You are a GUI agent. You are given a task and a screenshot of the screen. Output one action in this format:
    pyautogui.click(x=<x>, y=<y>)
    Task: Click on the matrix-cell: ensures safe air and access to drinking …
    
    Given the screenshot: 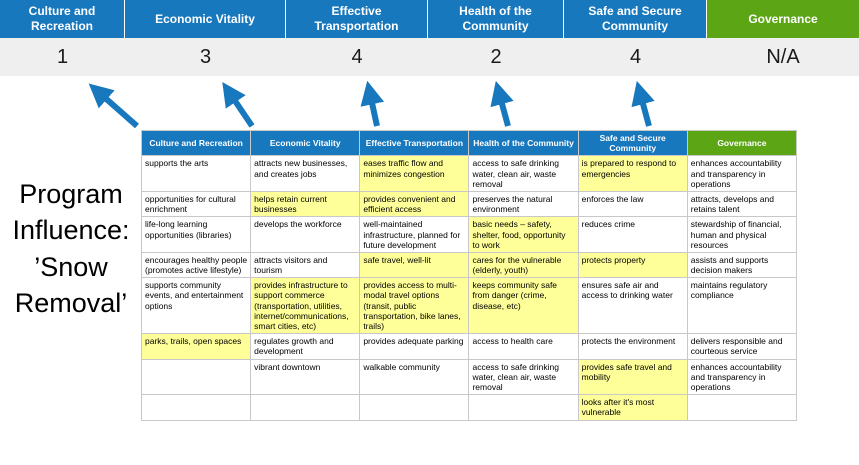 What is the action you would take?
    pyautogui.click(x=632, y=306)
    